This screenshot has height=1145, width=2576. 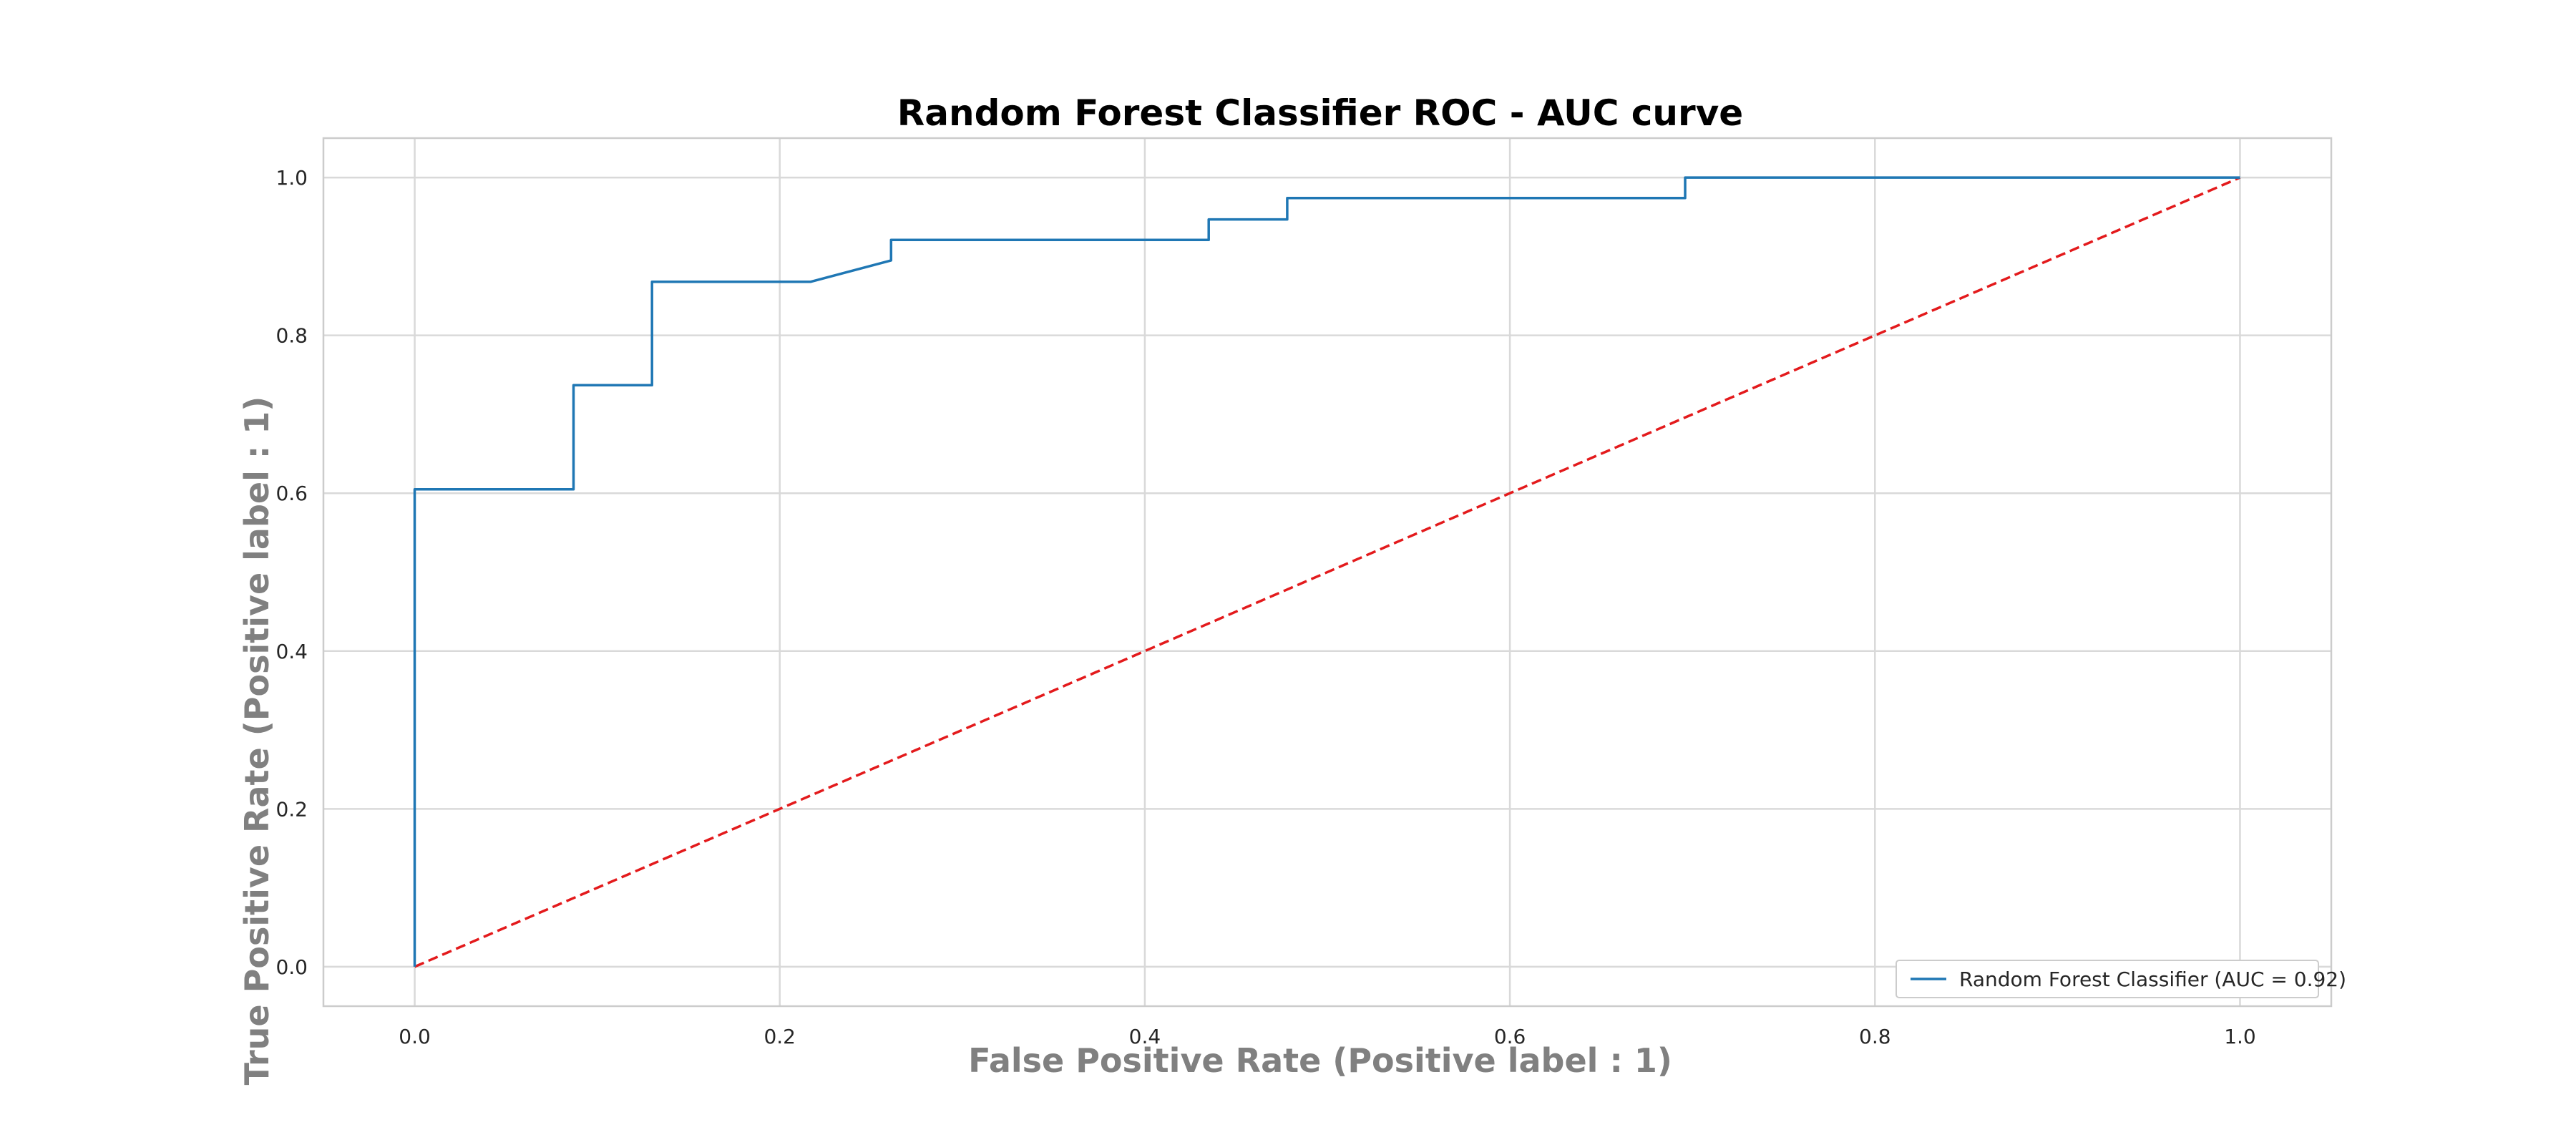 What do you see at coordinates (291, 809) in the screenshot?
I see `y-tick-label: 0.2` at bounding box center [291, 809].